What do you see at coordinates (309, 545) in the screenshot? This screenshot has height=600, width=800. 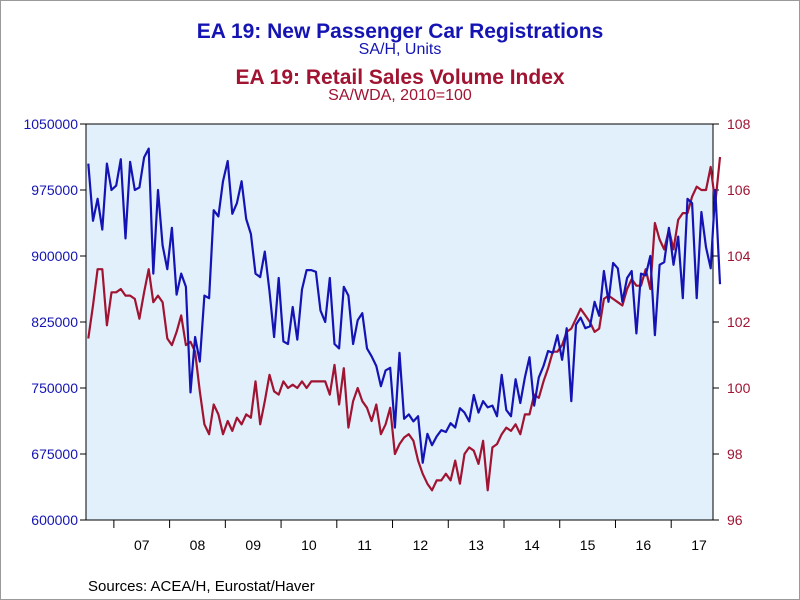 I see `x-tick-label: 10` at bounding box center [309, 545].